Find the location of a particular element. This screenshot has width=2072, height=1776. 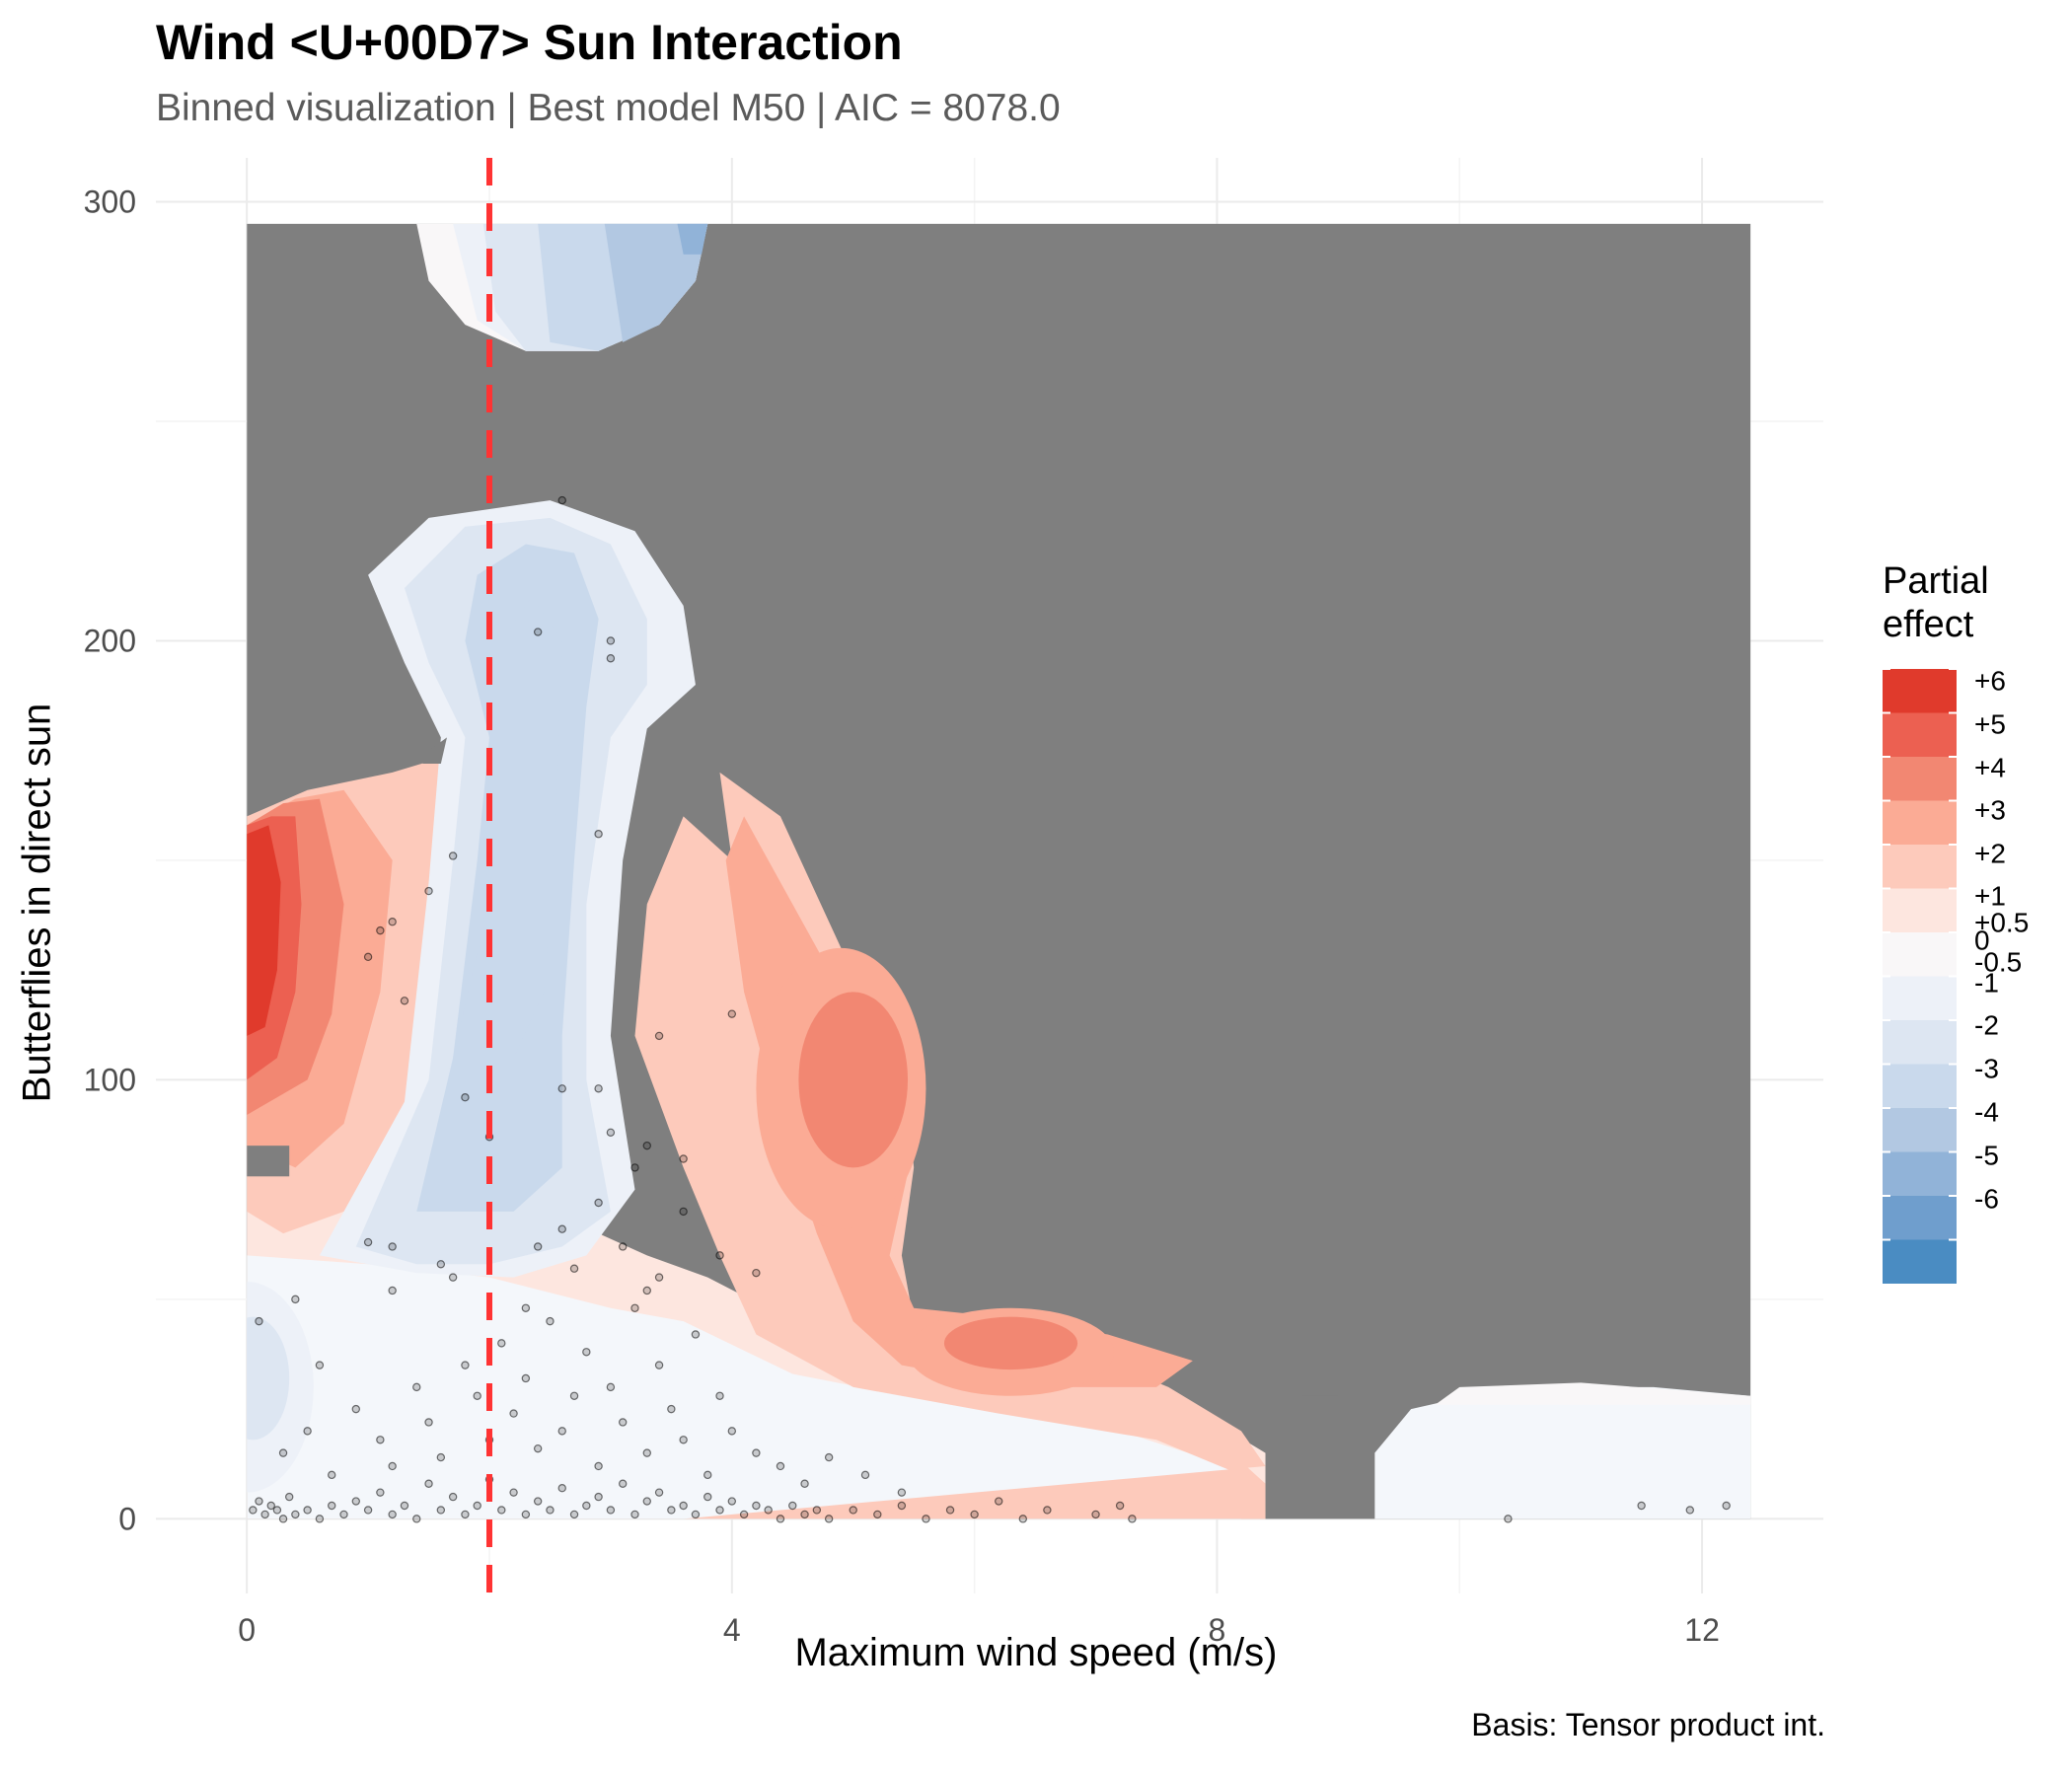

chart-title: Wind <U+00D7> Sun Interaction is located at coordinates (529, 43).